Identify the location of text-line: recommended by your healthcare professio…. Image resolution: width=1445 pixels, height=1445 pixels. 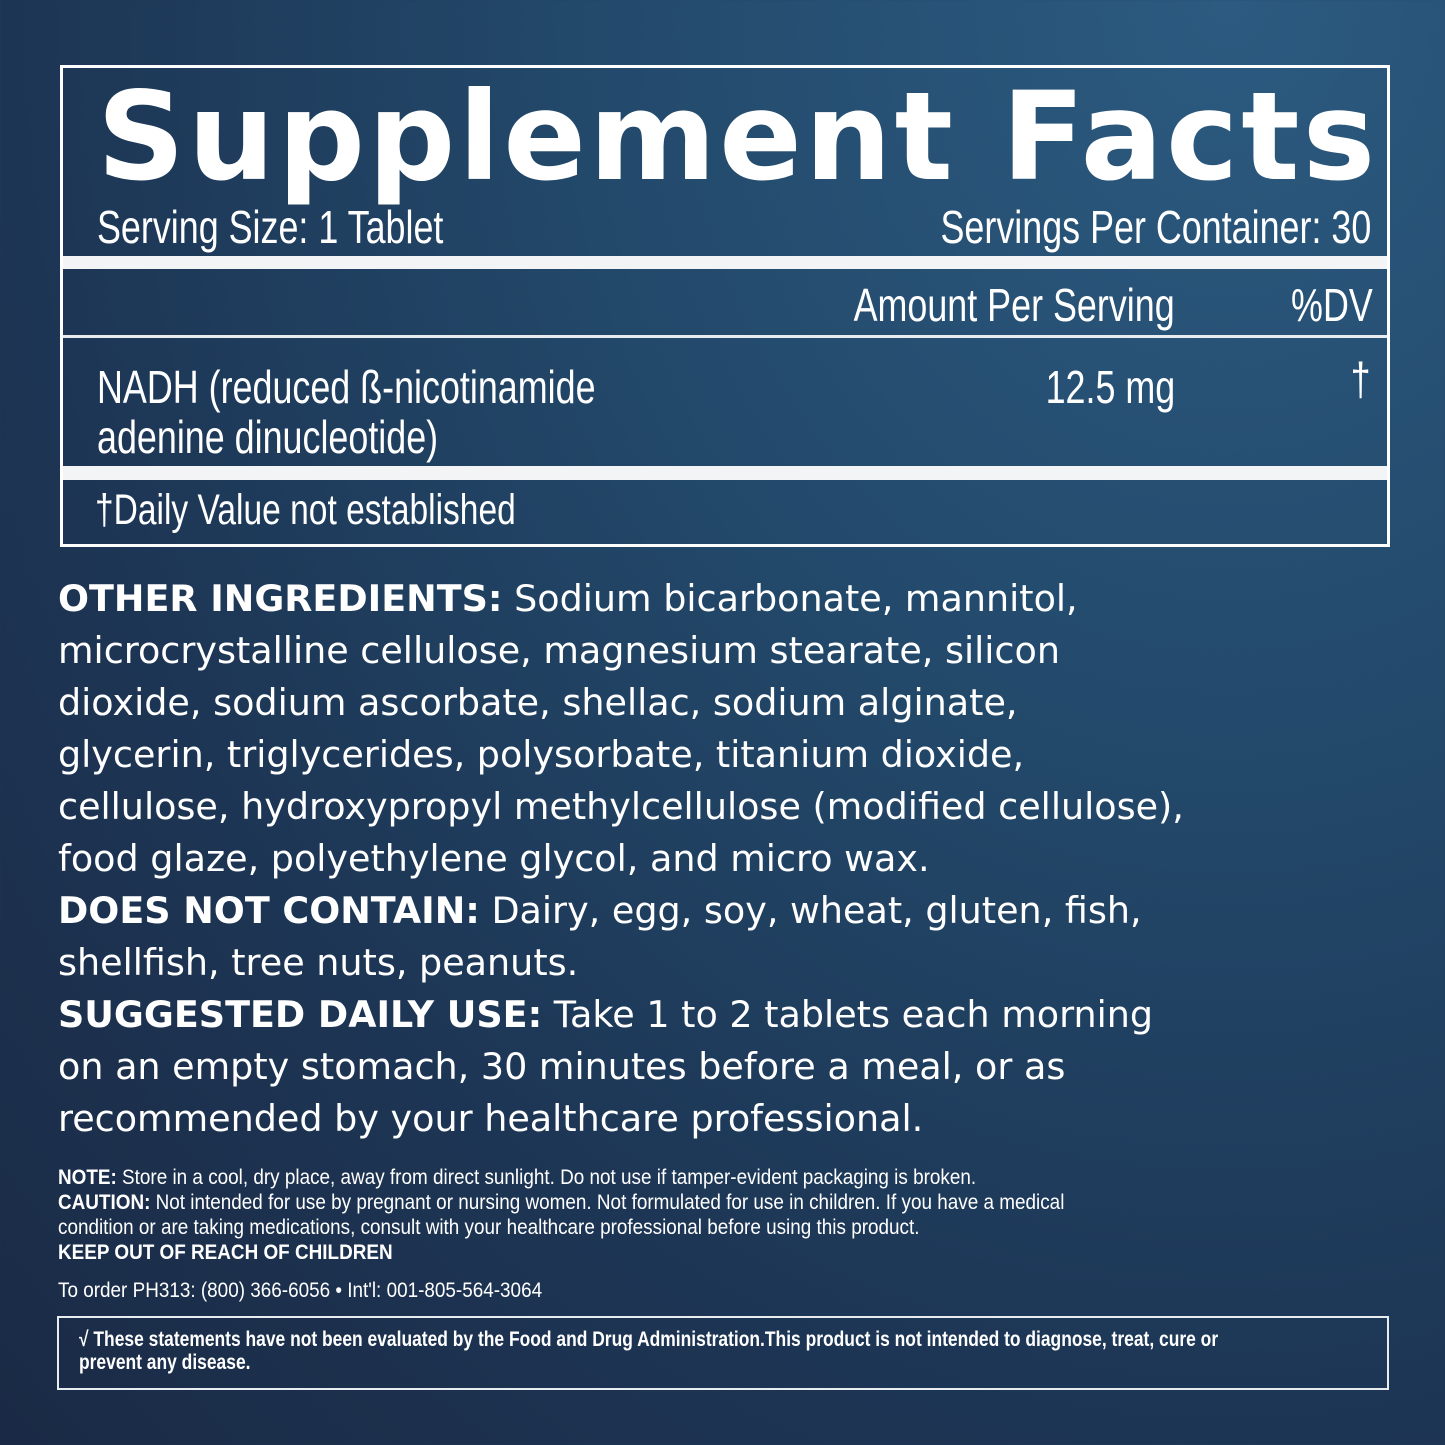
(491, 1118).